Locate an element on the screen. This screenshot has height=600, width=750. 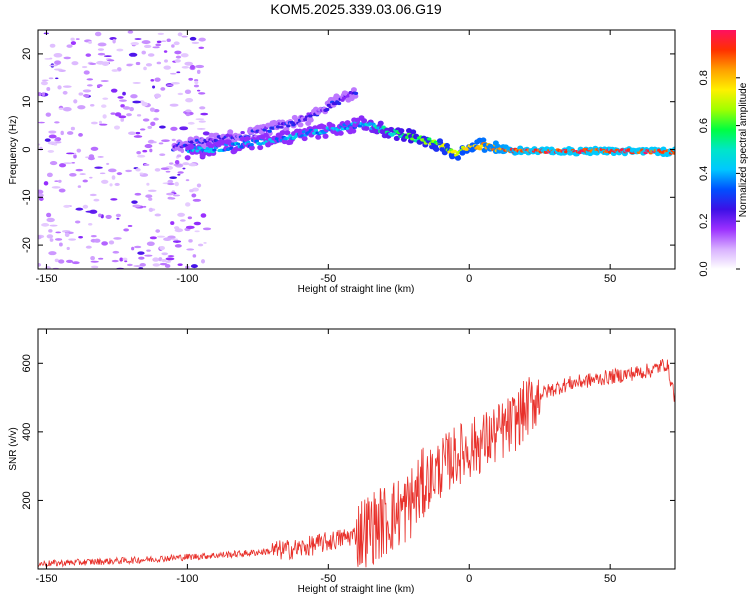
snr-x-tick-label: -50 is located at coordinates (328, 579).